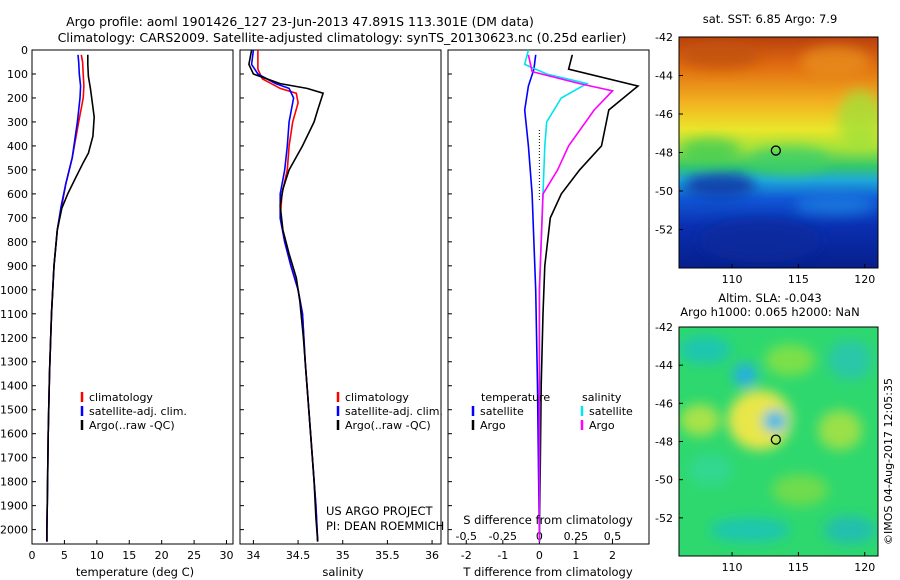 The image size is (900, 580). Describe the element at coordinates (14, 434) in the screenshot. I see `y-tick-label: 1600` at that location.